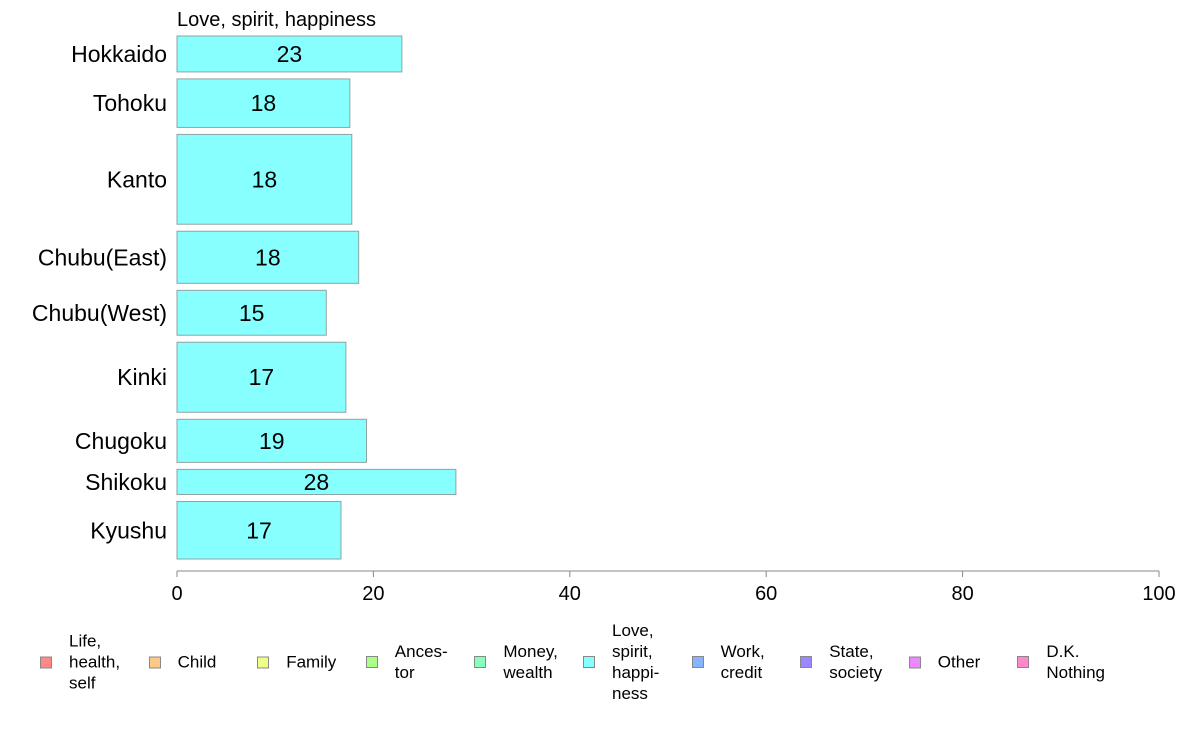 The image size is (1188, 736). What do you see at coordinates (121, 441) in the screenshot?
I see `category-label: Chugoku` at bounding box center [121, 441].